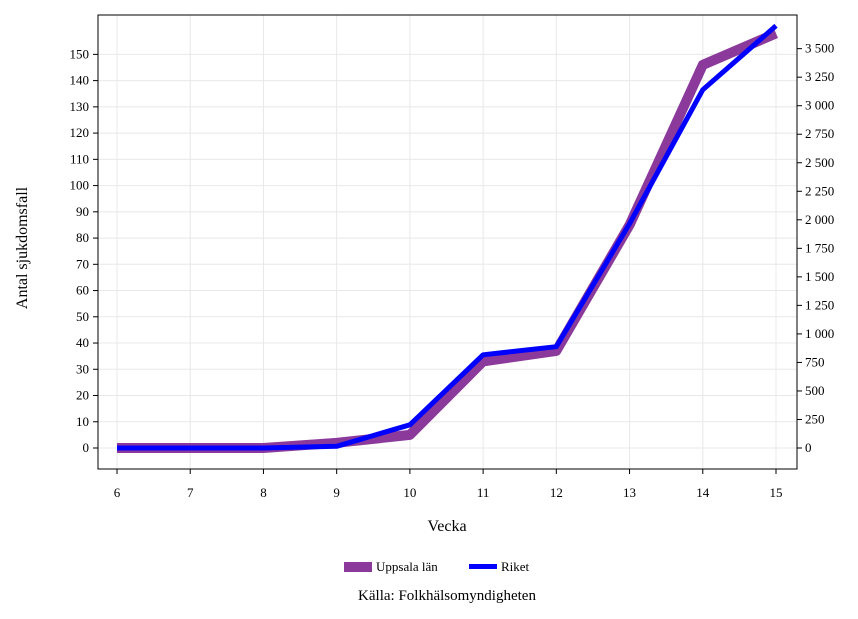  I want to click on right-tick-label: 750, so click(815, 361).